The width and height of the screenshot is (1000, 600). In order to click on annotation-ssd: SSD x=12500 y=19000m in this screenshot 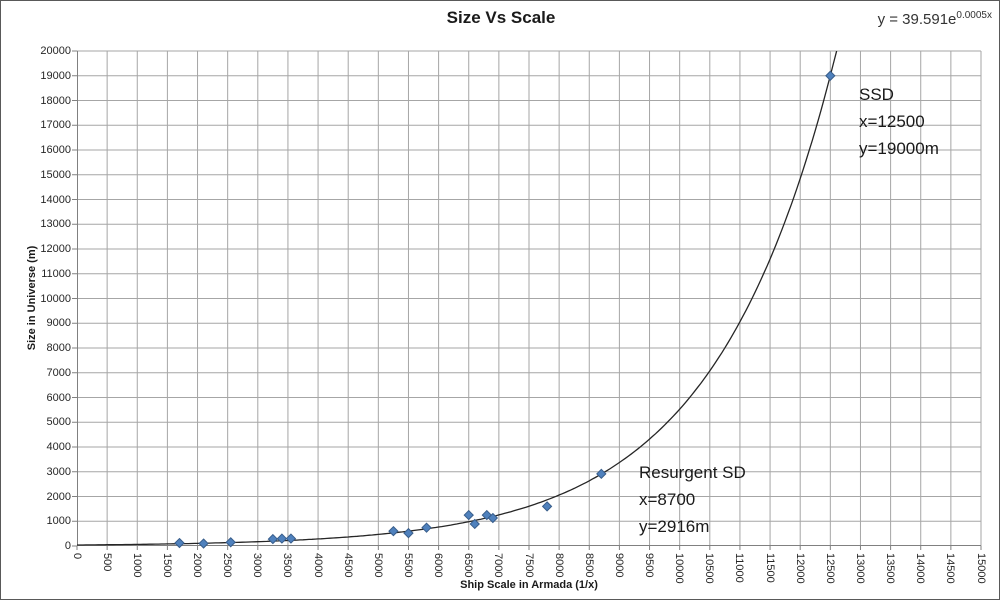, I will do `click(899, 121)`.